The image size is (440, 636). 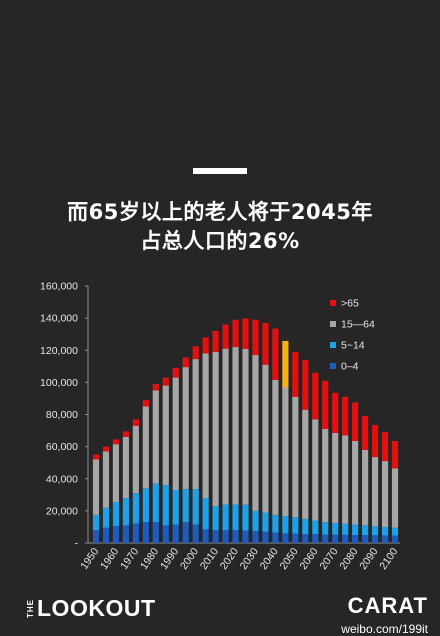 What do you see at coordinates (96, 607) in the screenshot?
I see `logo-lookout-text: LOOKOUT` at bounding box center [96, 607].